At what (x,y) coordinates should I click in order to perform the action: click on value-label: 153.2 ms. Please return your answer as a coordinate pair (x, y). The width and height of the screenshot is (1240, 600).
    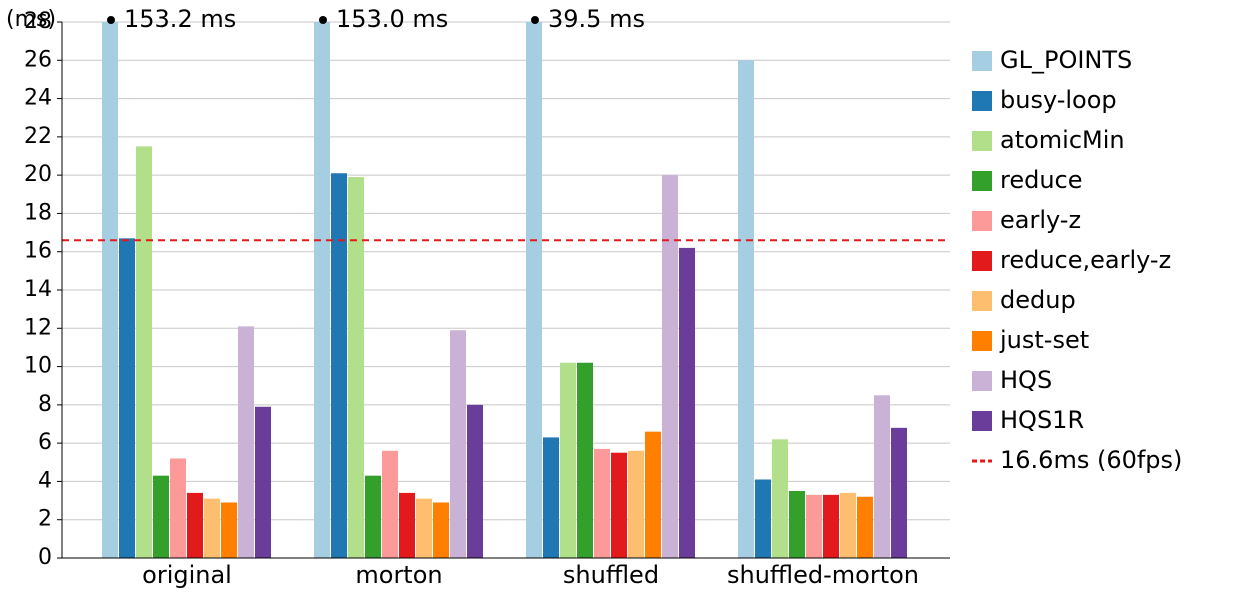
    Looking at the image, I should click on (180, 19).